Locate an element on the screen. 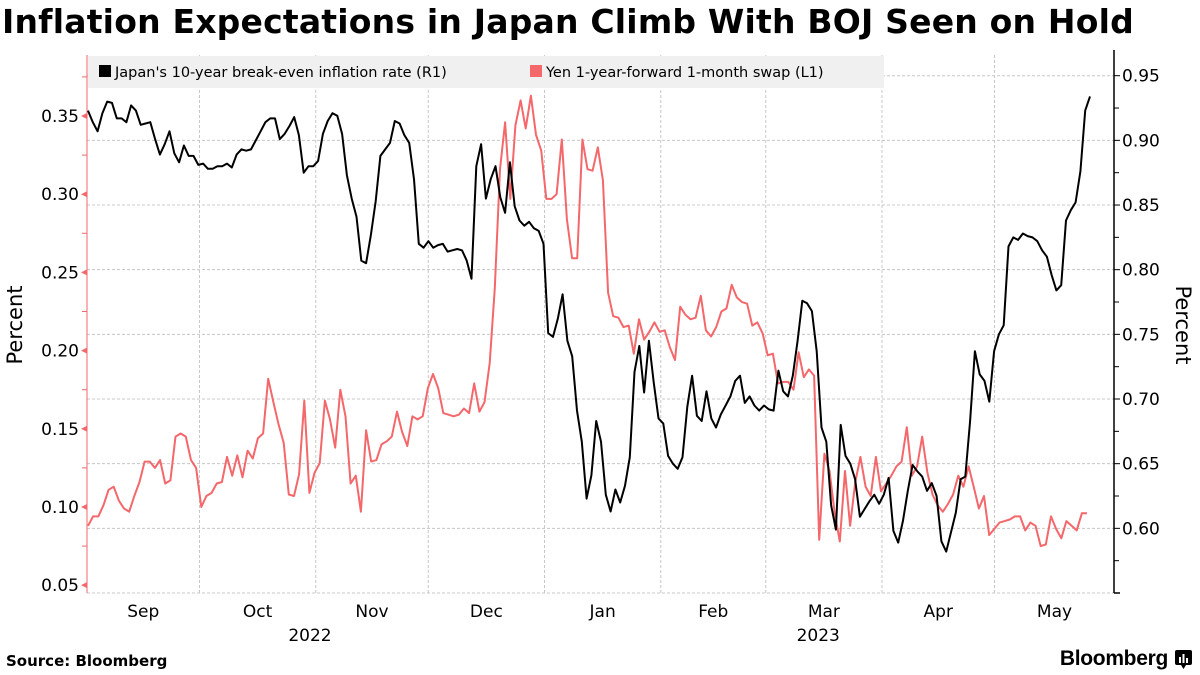 This screenshot has width=1200, height=675. x-tick-label: Sep is located at coordinates (143, 612).